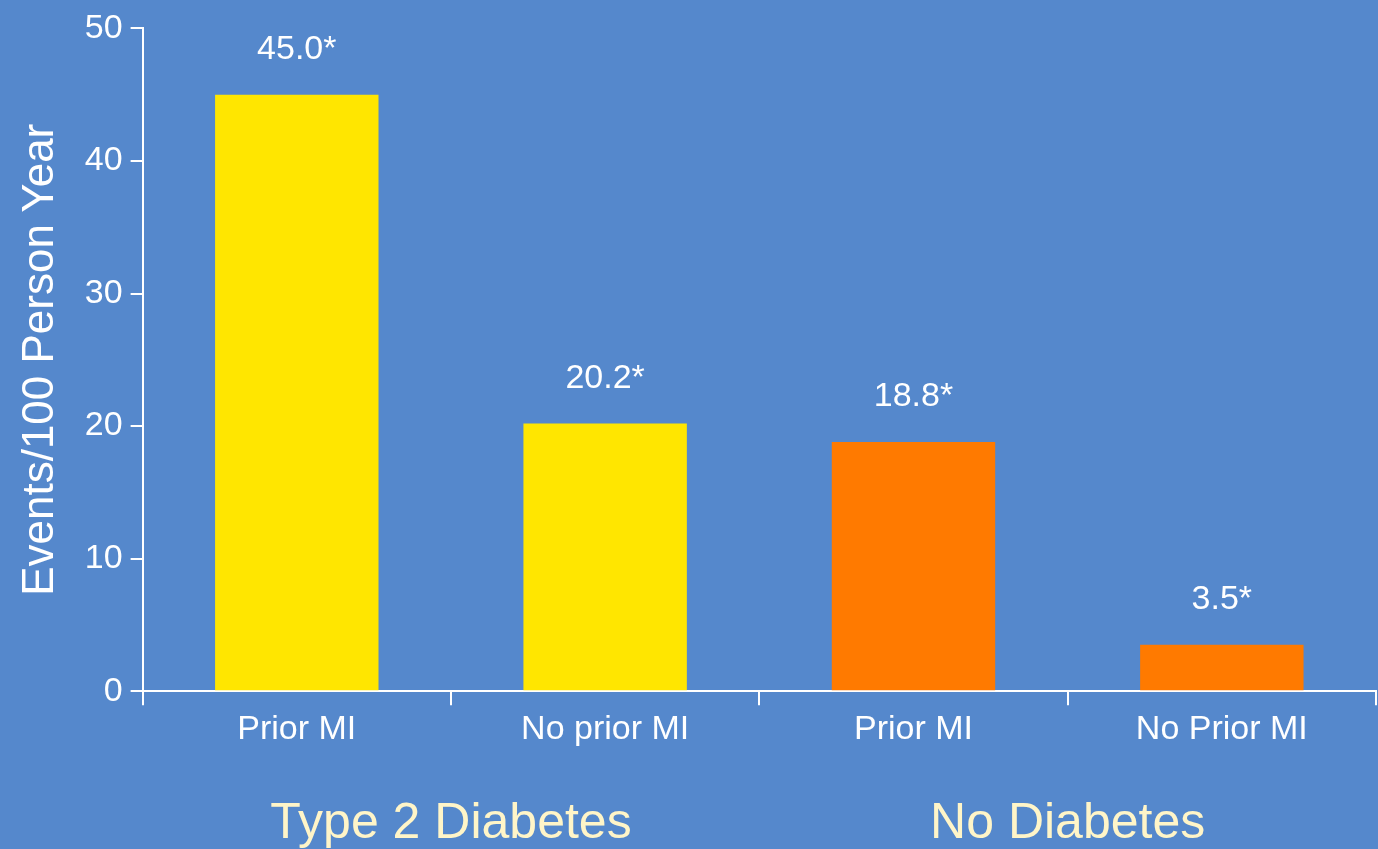  Describe the element at coordinates (451, 821) in the screenshot. I see `text: Type 2 Diabetes` at that location.